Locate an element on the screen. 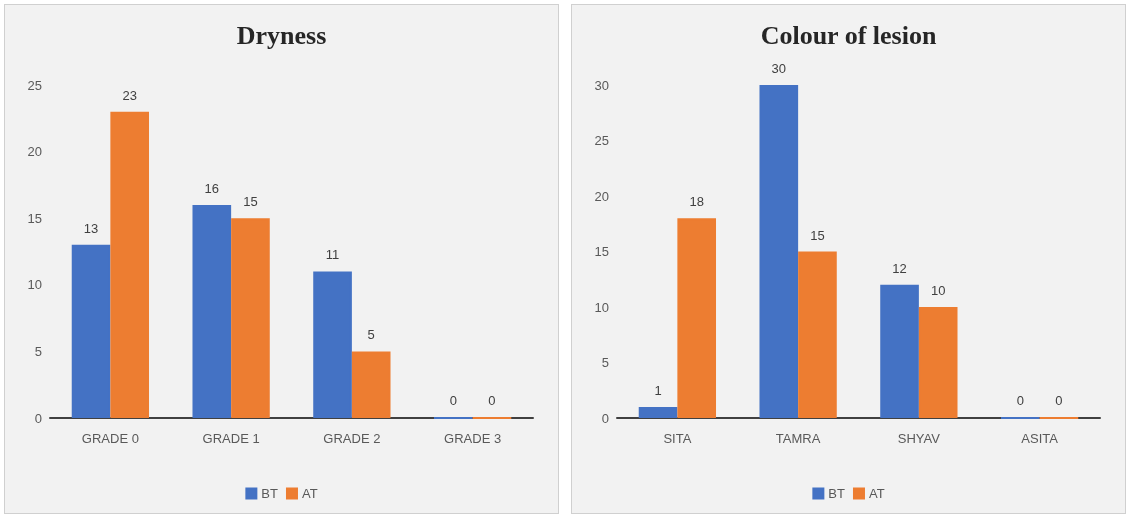  data-label: 1 is located at coordinates (658, 390).